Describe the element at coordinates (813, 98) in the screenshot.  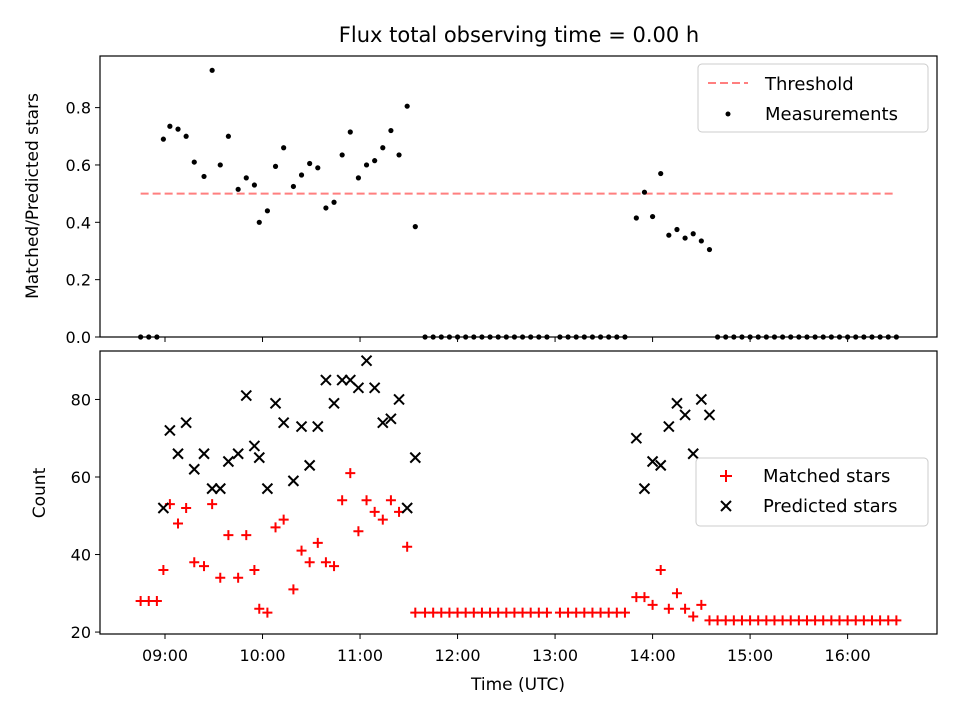
I see `top-legend-box` at that location.